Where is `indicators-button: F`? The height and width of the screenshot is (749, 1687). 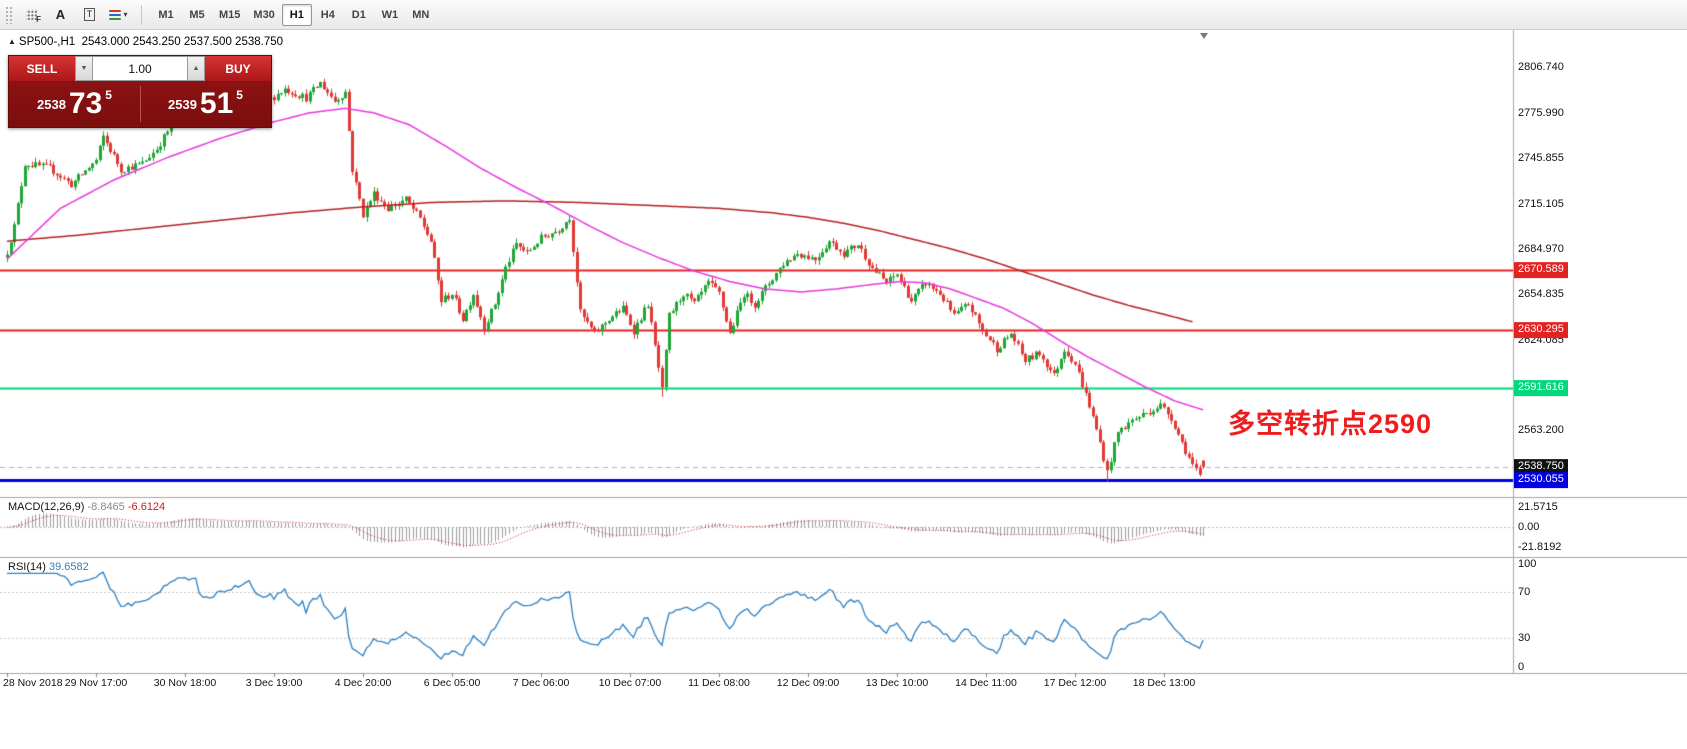 indicators-button: F is located at coordinates (31, 15).